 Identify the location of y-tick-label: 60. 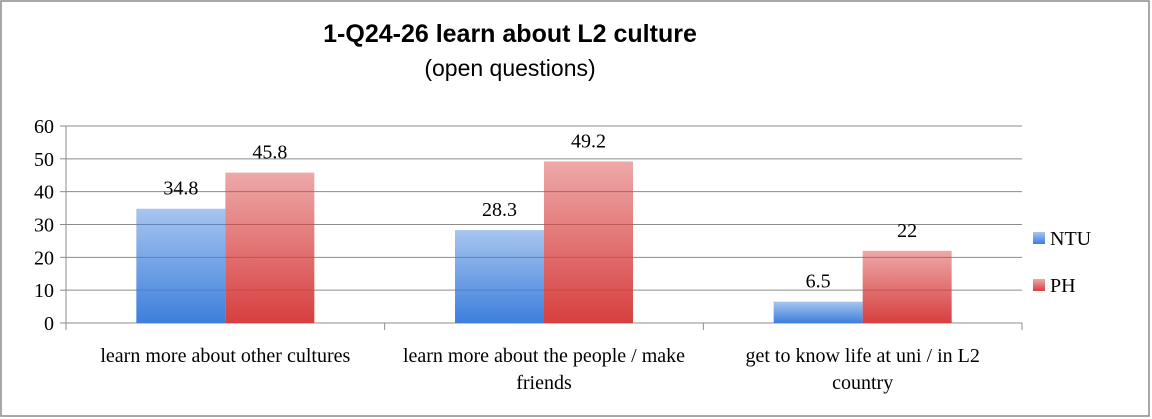
(44, 127).